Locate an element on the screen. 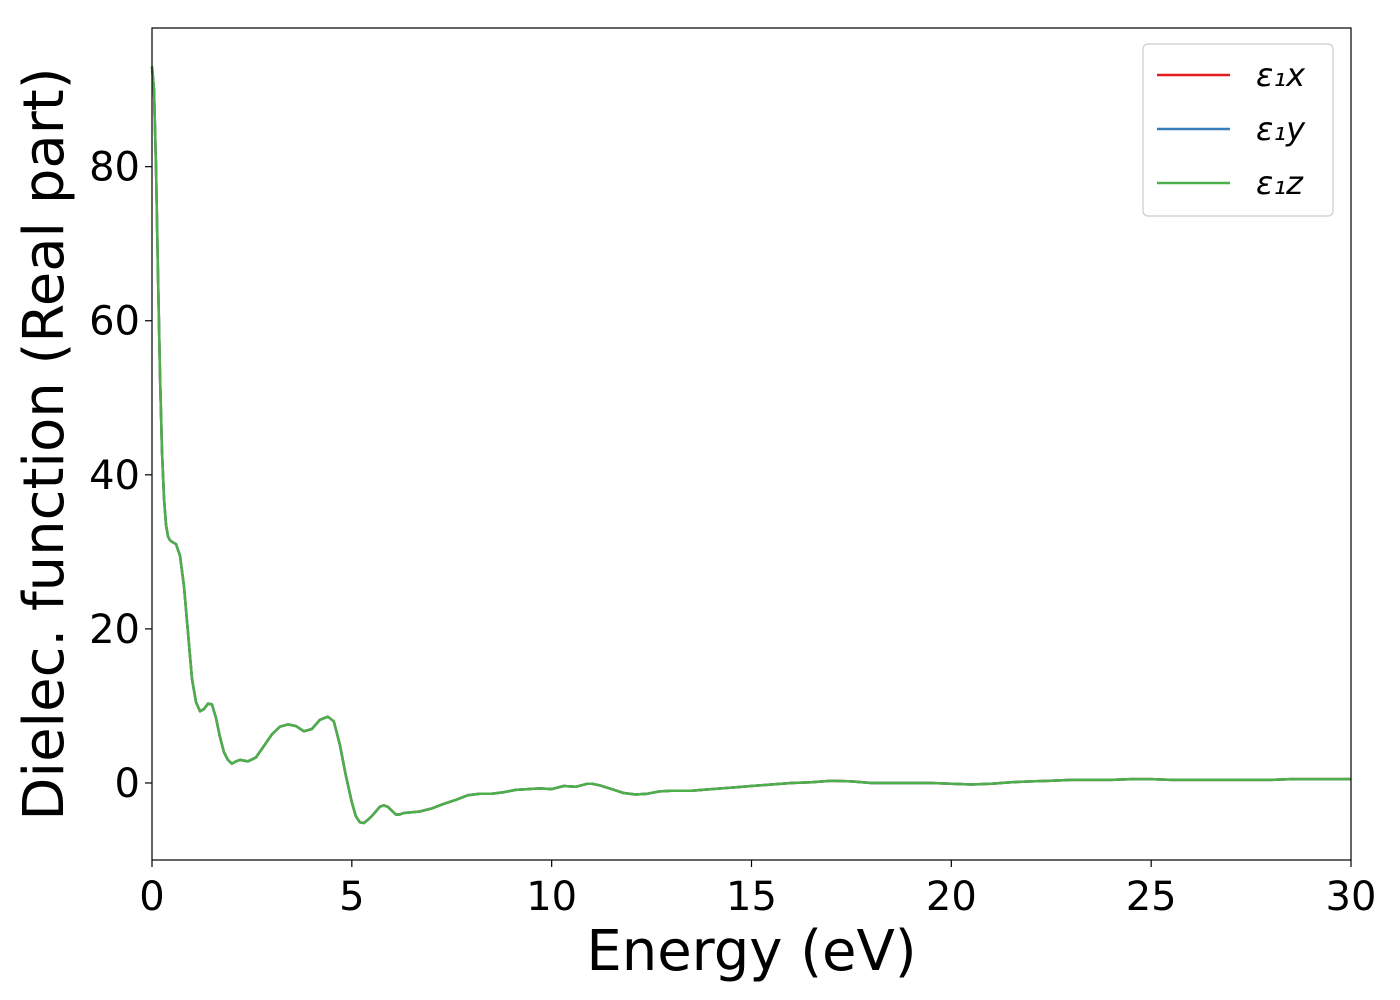  y-tick-label: 0 is located at coordinates (127, 784).